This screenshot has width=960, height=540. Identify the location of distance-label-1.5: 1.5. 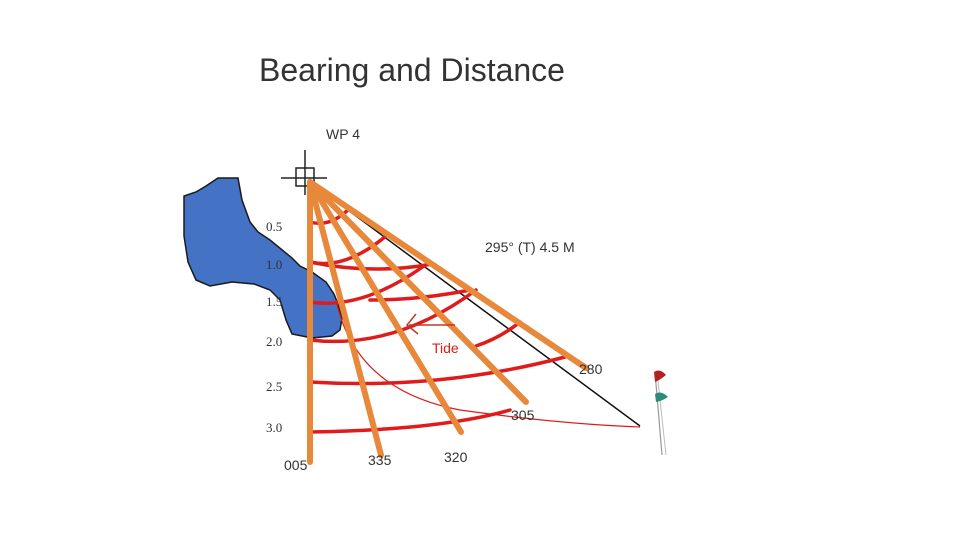
(274, 301).